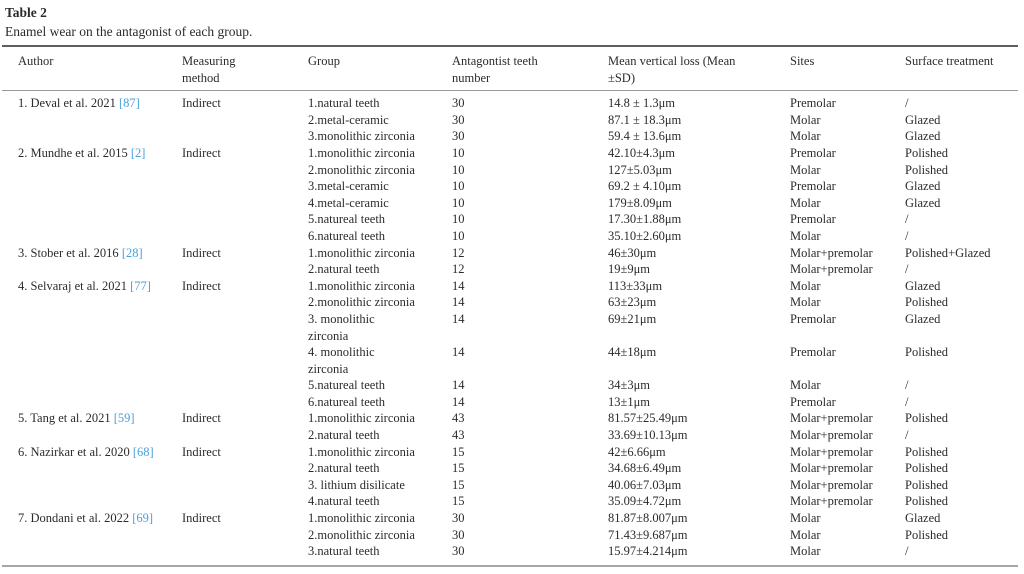 The image size is (1024, 574). What do you see at coordinates (84, 101) in the screenshot?
I see `author-cell: 1. Deval et al. 2021 [87]` at bounding box center [84, 101].